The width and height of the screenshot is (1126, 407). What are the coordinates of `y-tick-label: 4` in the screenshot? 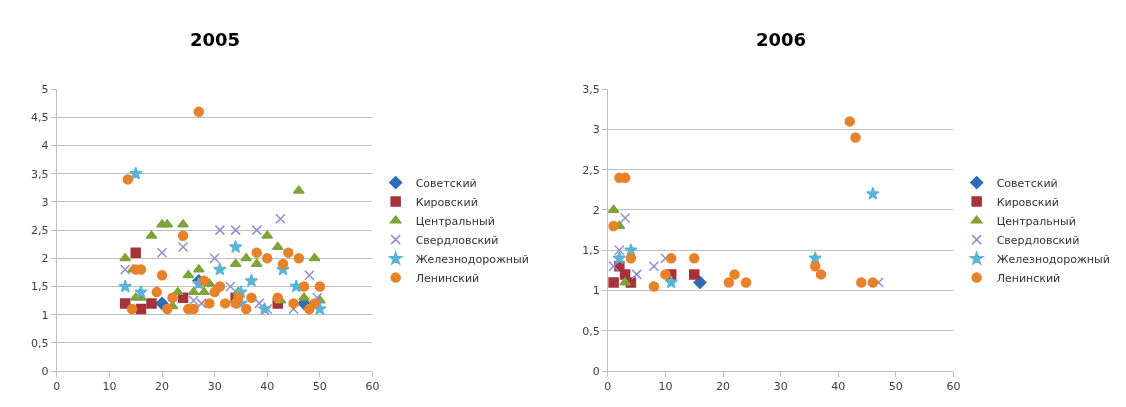 It's located at (45, 146).